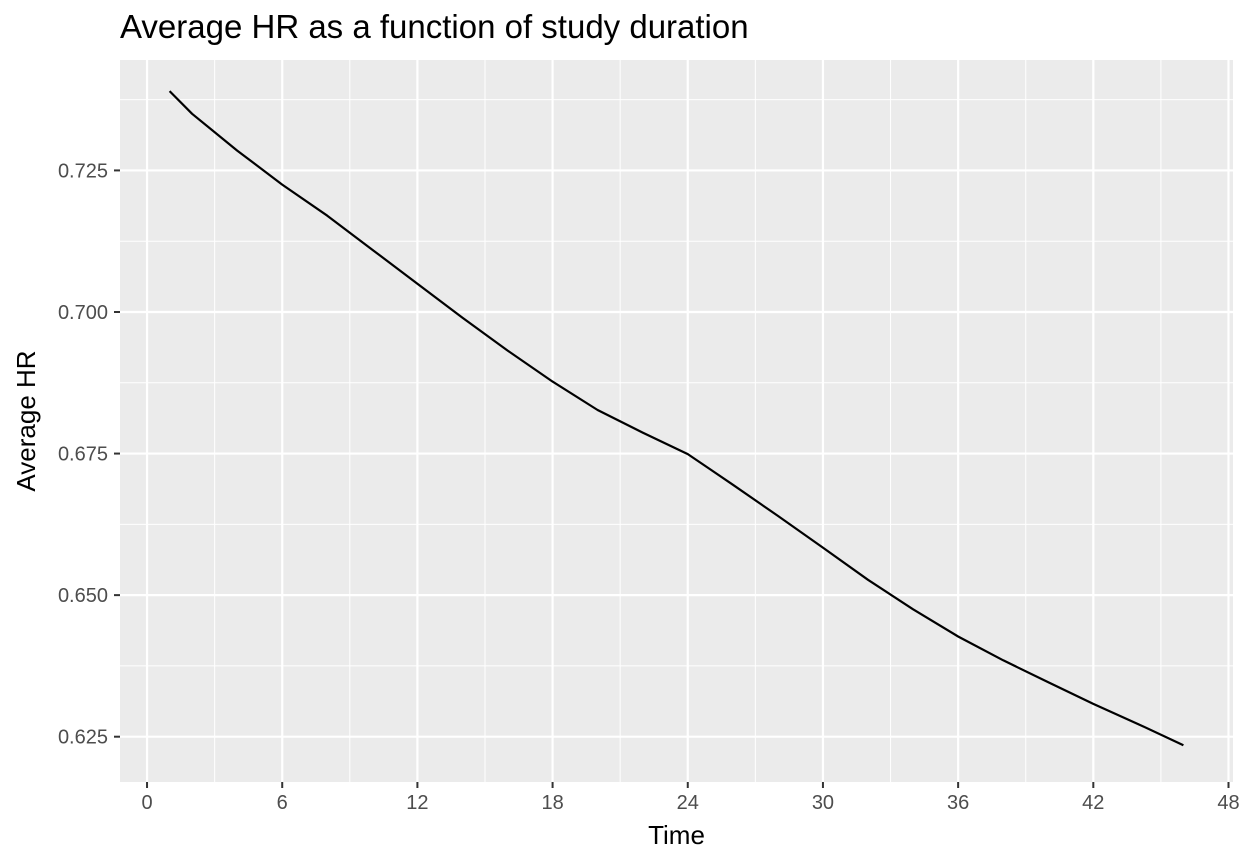 This screenshot has height=865, width=1248. What do you see at coordinates (552, 803) in the screenshot?
I see `x-tick-label: 18` at bounding box center [552, 803].